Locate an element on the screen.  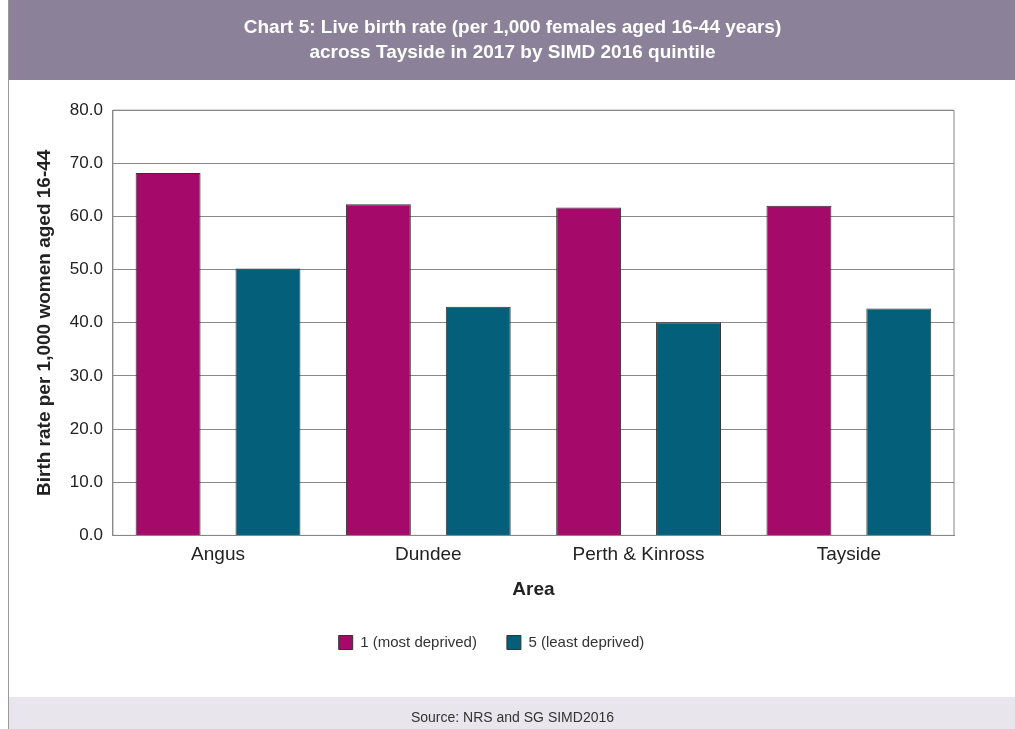
x-tick-label: Dundee is located at coordinates (428, 554).